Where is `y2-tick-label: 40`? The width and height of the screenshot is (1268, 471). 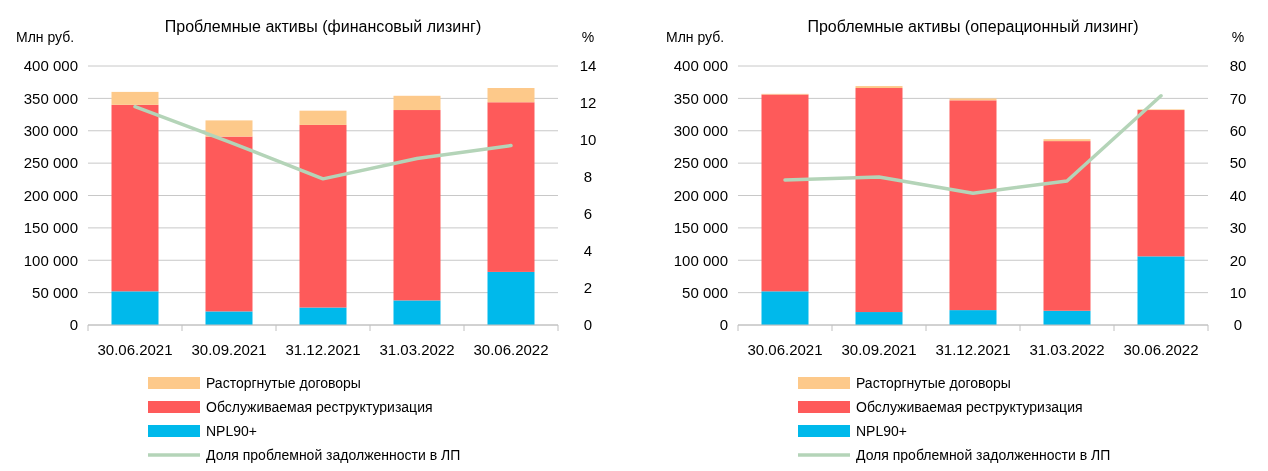 y2-tick-label: 40 is located at coordinates (1238, 195).